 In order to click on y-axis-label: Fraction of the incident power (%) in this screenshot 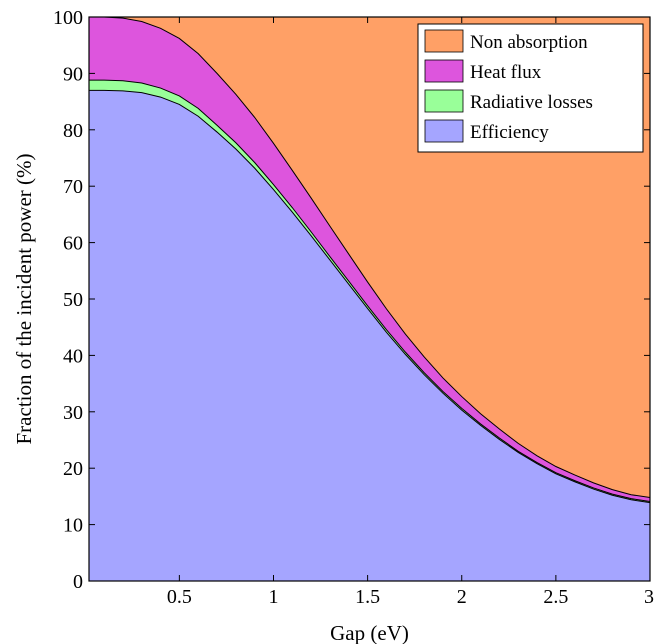, I will do `click(24, 299)`.